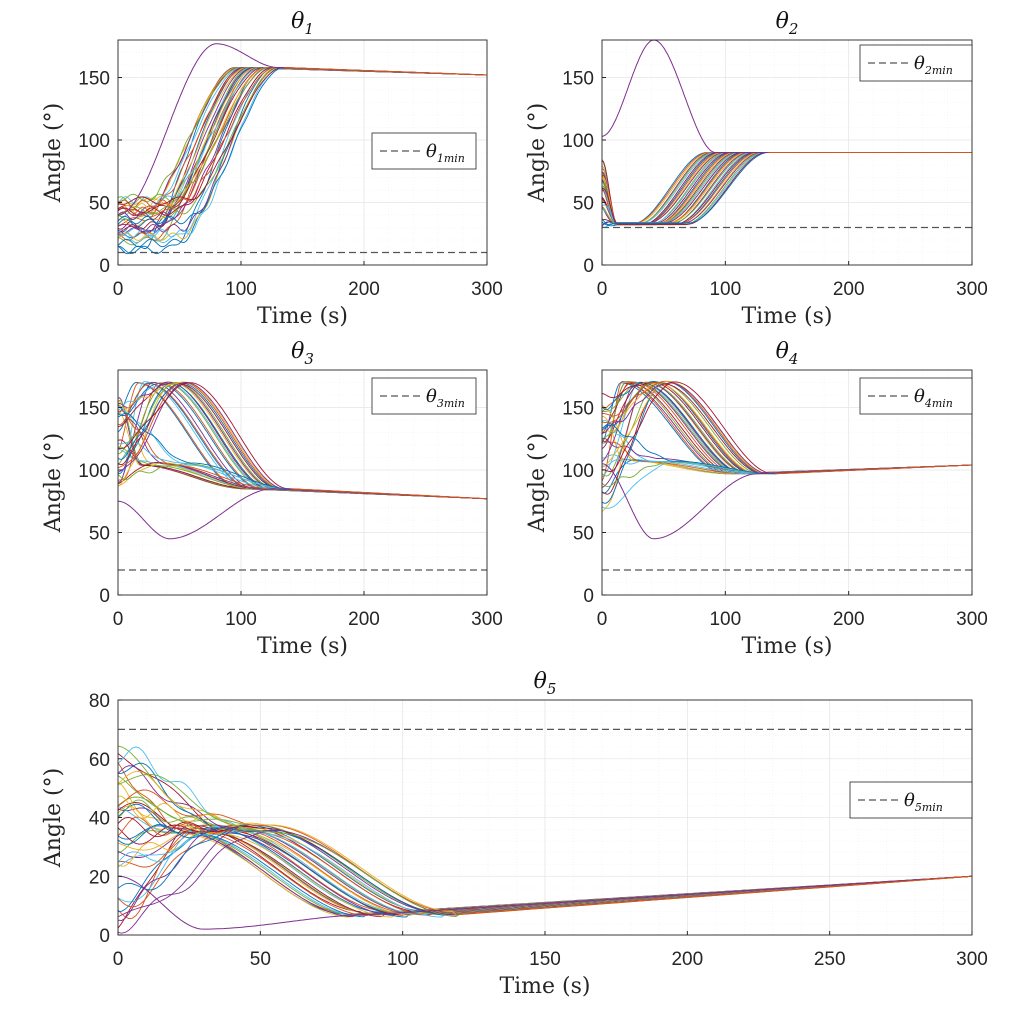 This screenshot has height=1024, width=1024. Describe the element at coordinates (99, 819) in the screenshot. I see `y-tick-label: 40` at that location.